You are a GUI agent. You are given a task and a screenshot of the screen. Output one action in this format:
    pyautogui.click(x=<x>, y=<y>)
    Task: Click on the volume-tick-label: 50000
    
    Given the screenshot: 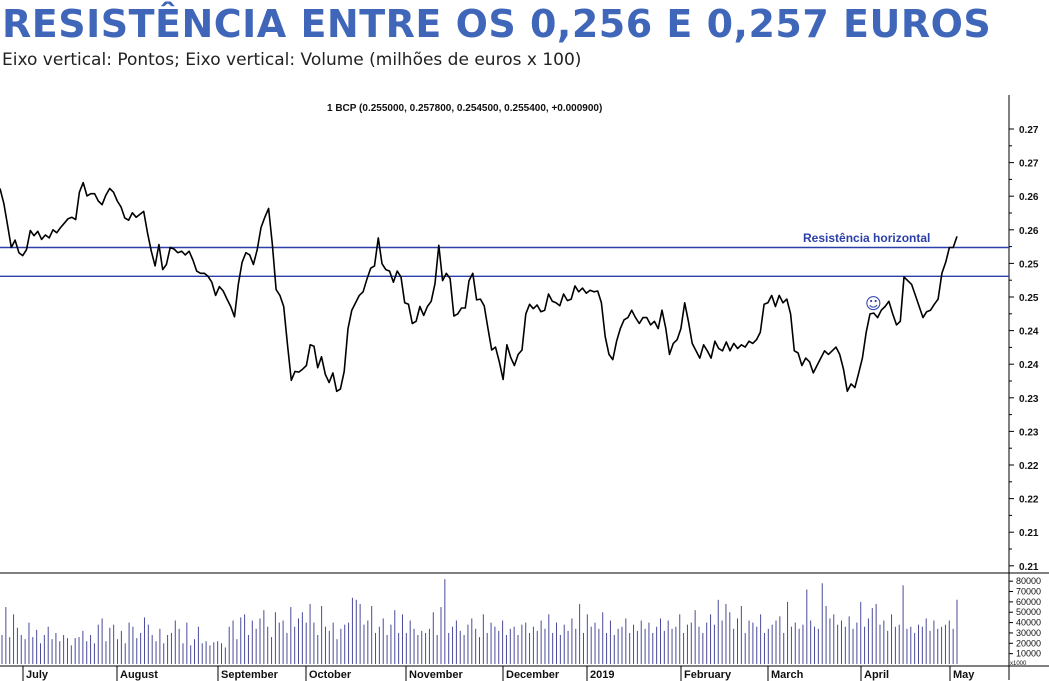 What is the action you would take?
    pyautogui.click(x=1028, y=612)
    